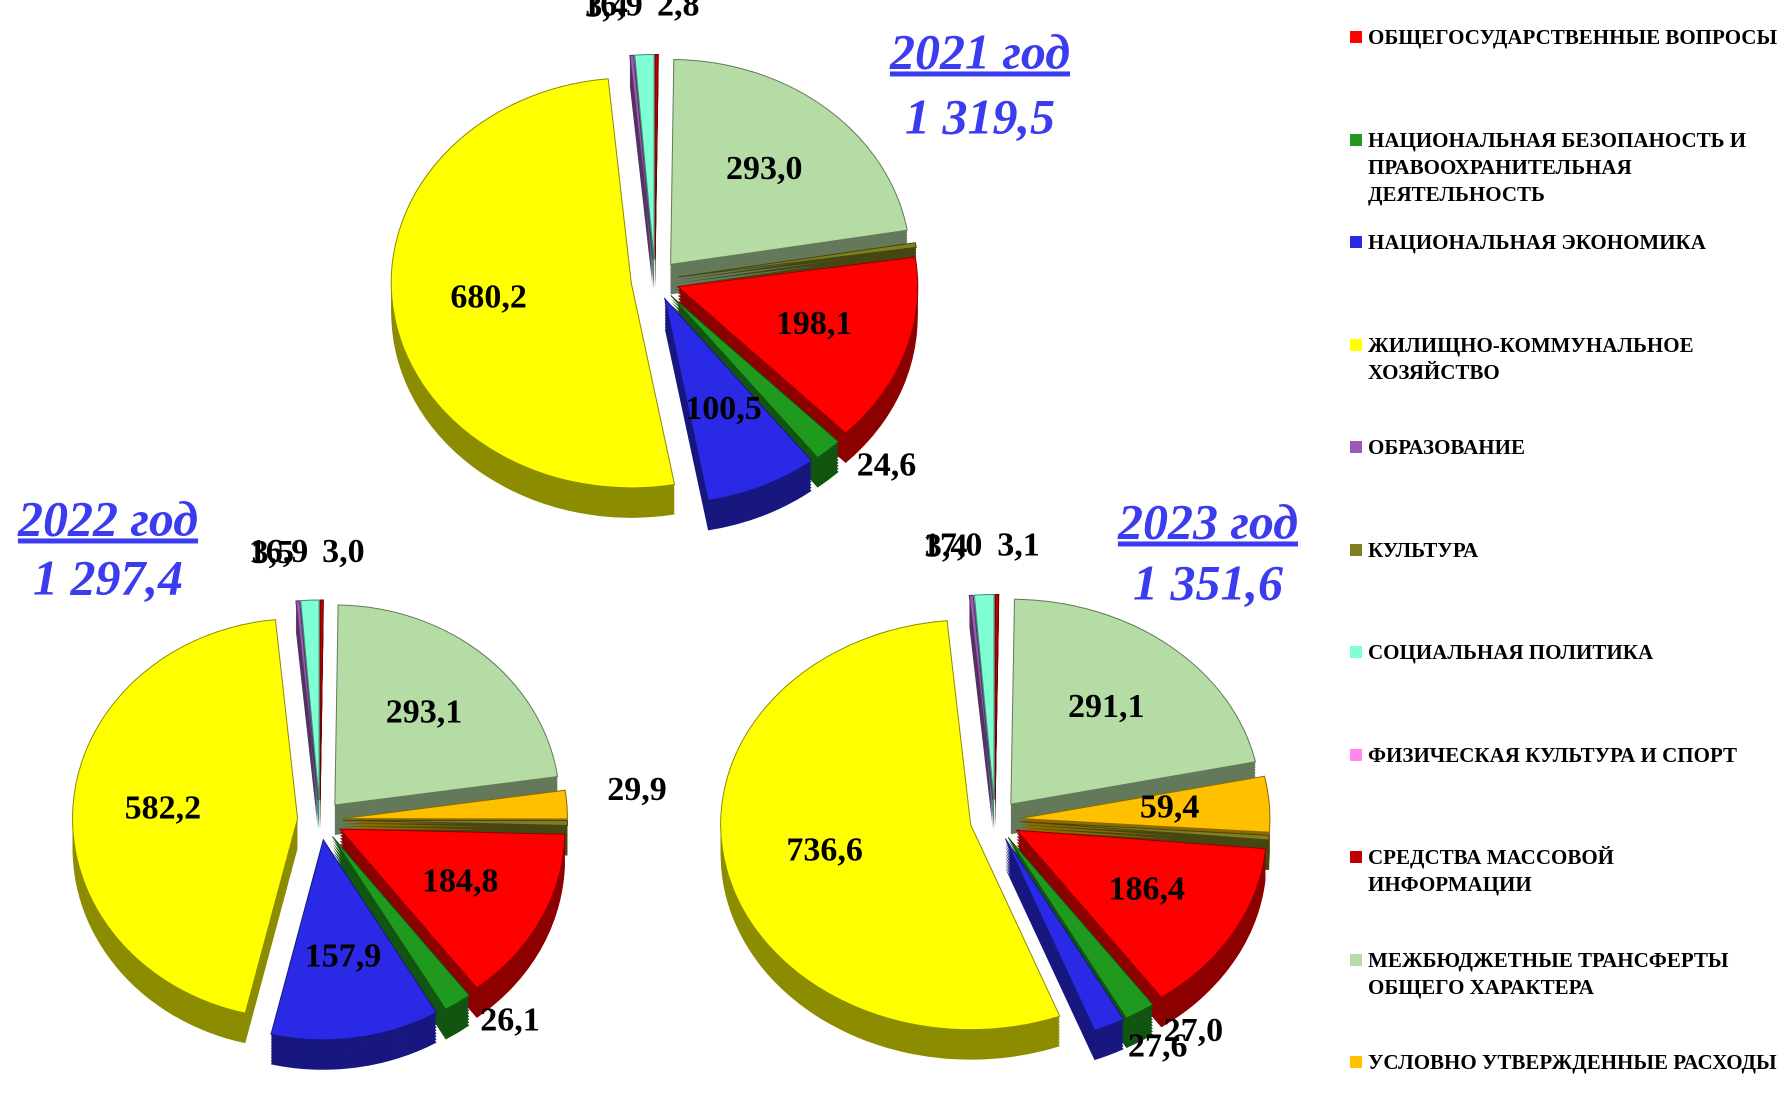 This screenshot has height=1105, width=1787. What do you see at coordinates (1511, 652) in the screenshot?
I see `legend-label: СОЦИАЛЬНАЯ ПОЛИТИКА` at bounding box center [1511, 652].